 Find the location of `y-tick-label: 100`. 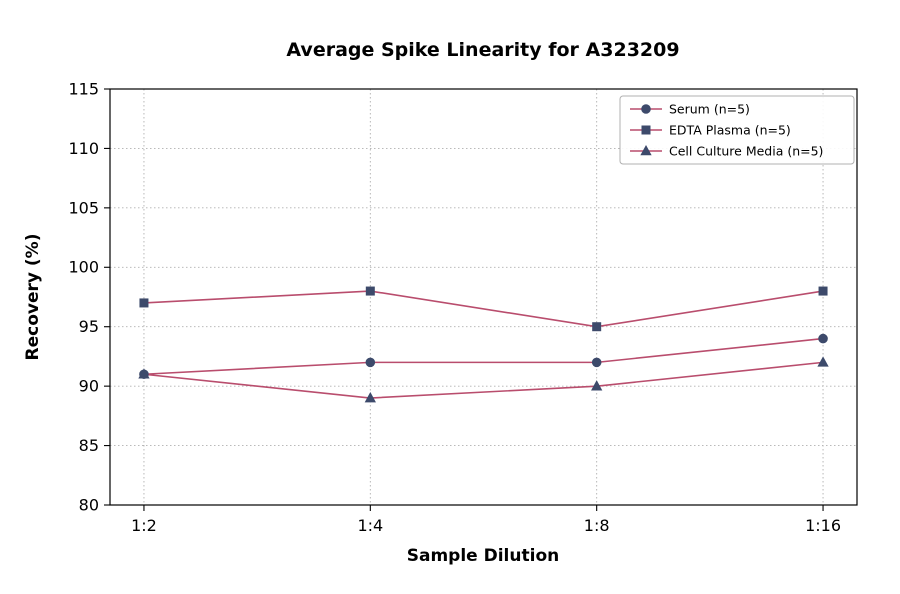

y-tick-label: 100 is located at coordinates (83, 267).